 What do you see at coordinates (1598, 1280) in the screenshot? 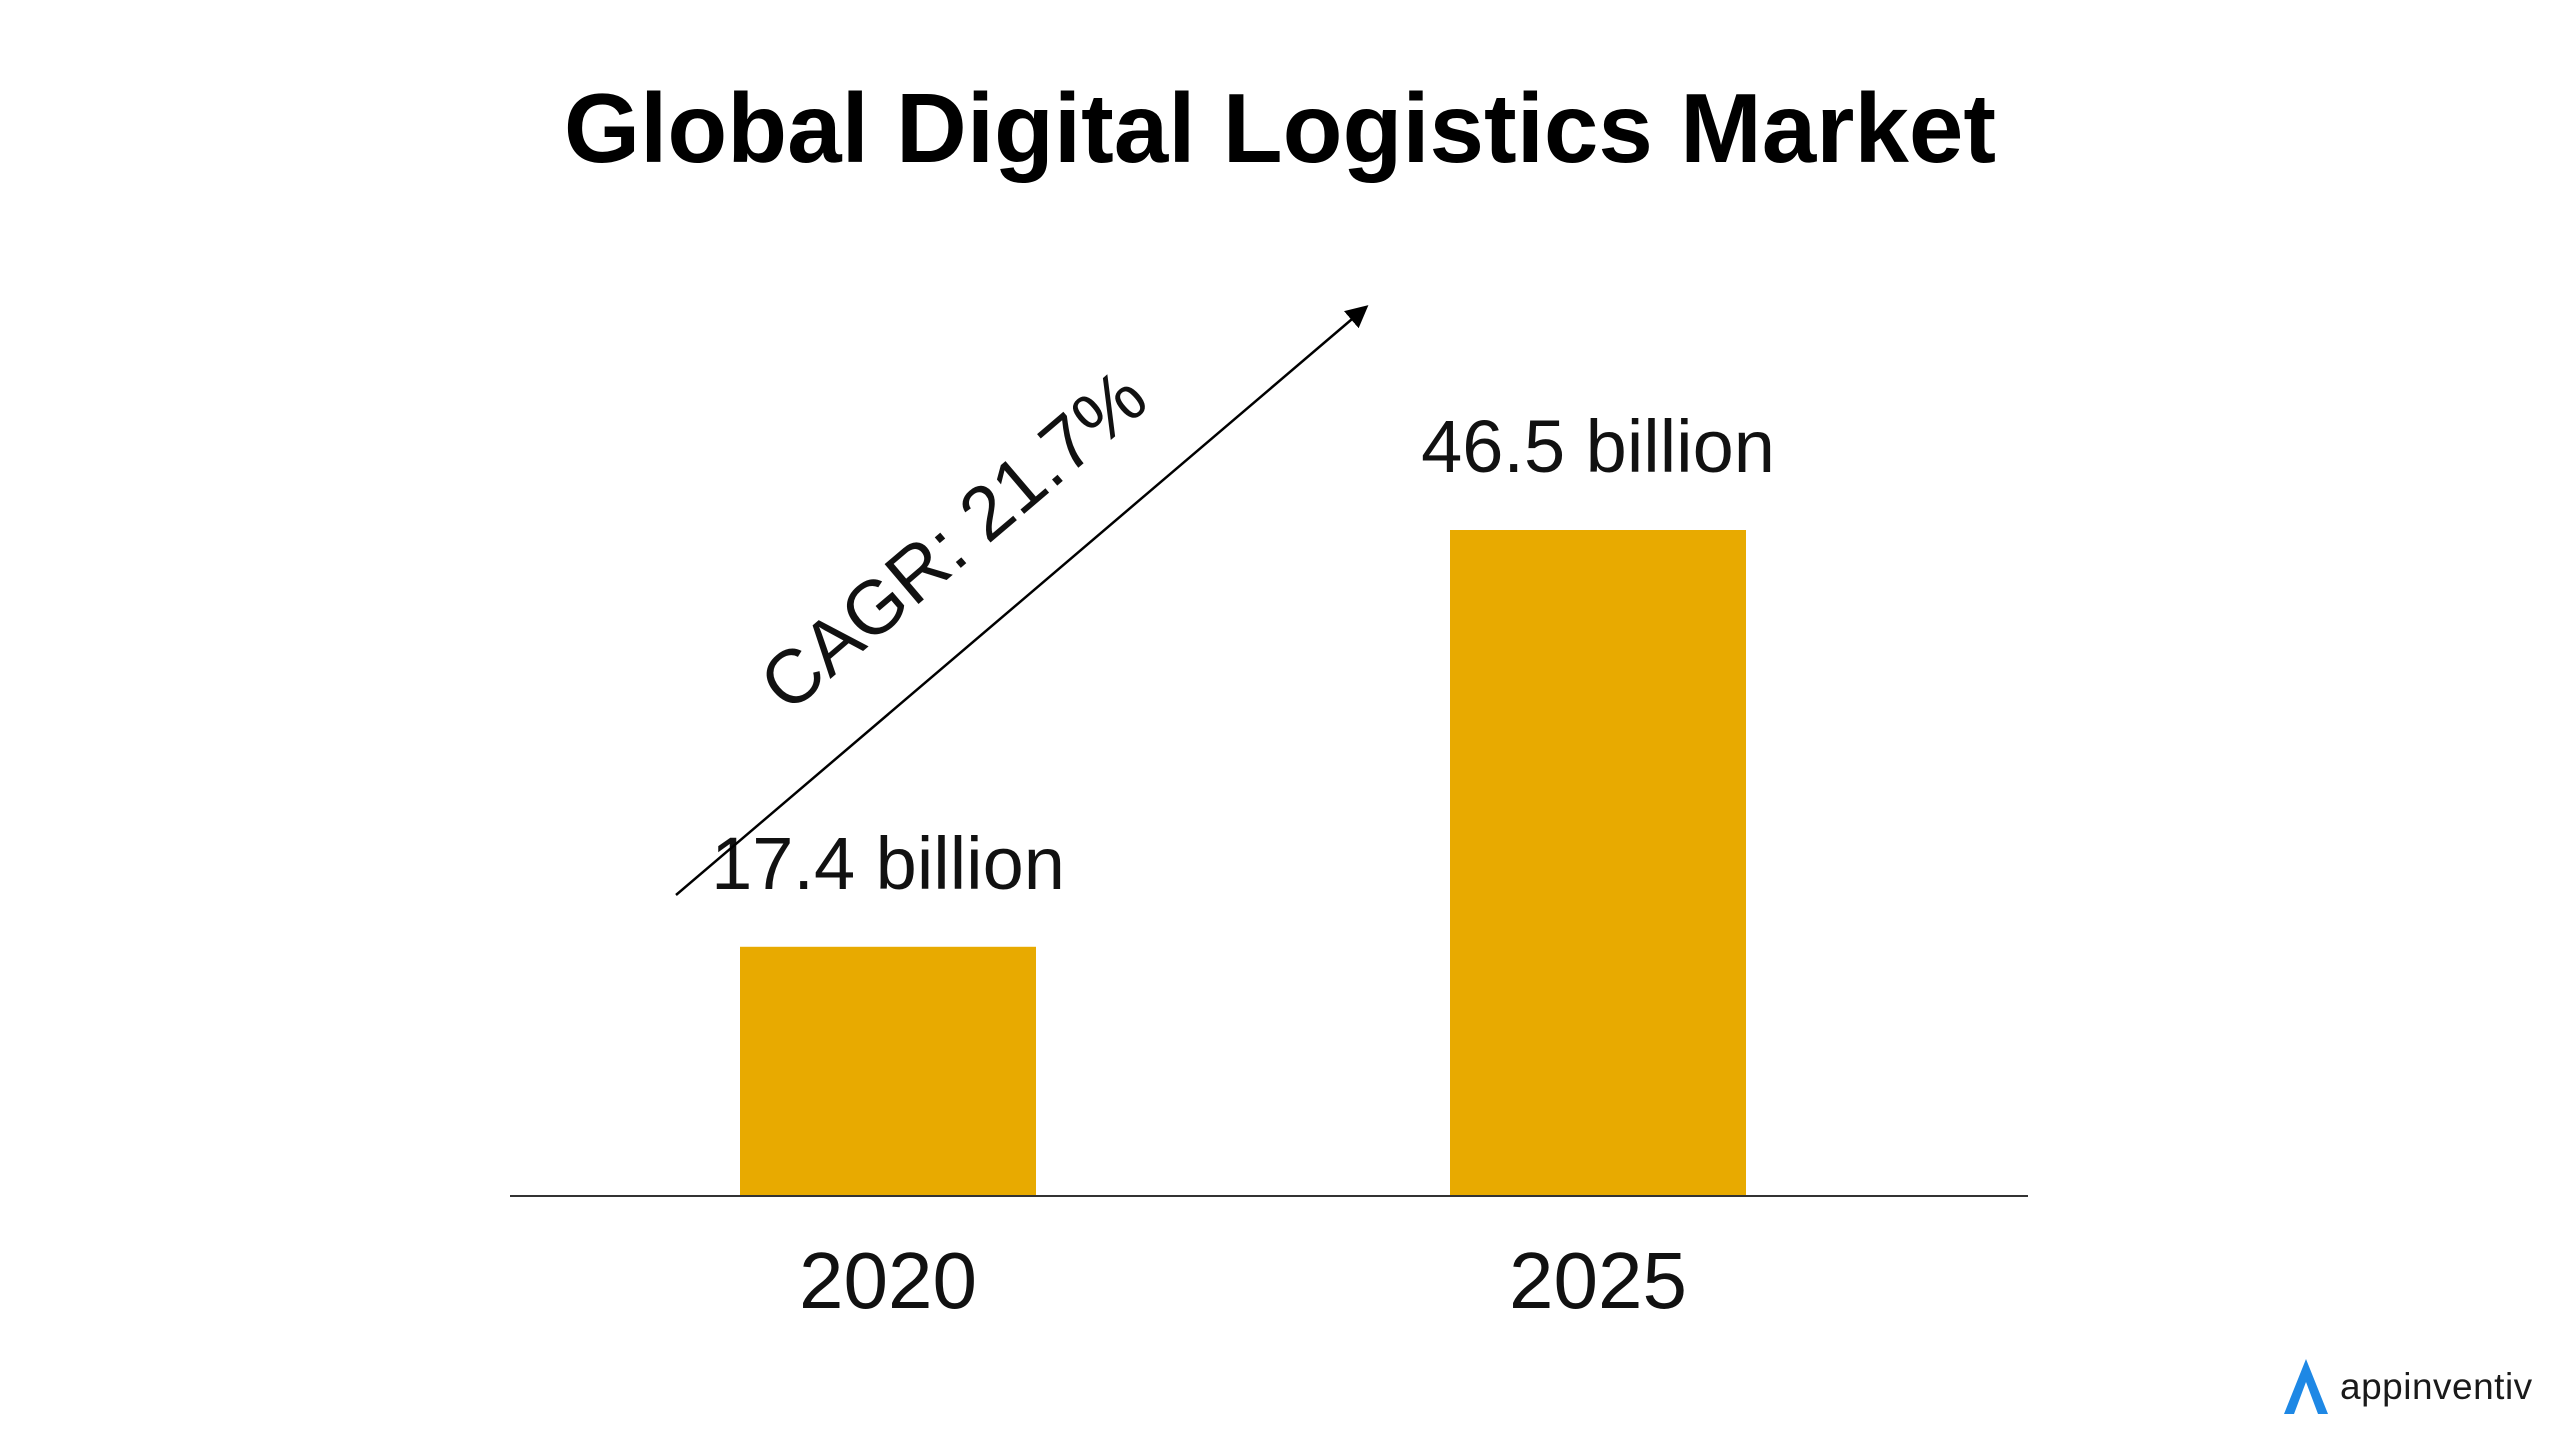
I see `x-tick-label-2025: 2025` at bounding box center [1598, 1280].